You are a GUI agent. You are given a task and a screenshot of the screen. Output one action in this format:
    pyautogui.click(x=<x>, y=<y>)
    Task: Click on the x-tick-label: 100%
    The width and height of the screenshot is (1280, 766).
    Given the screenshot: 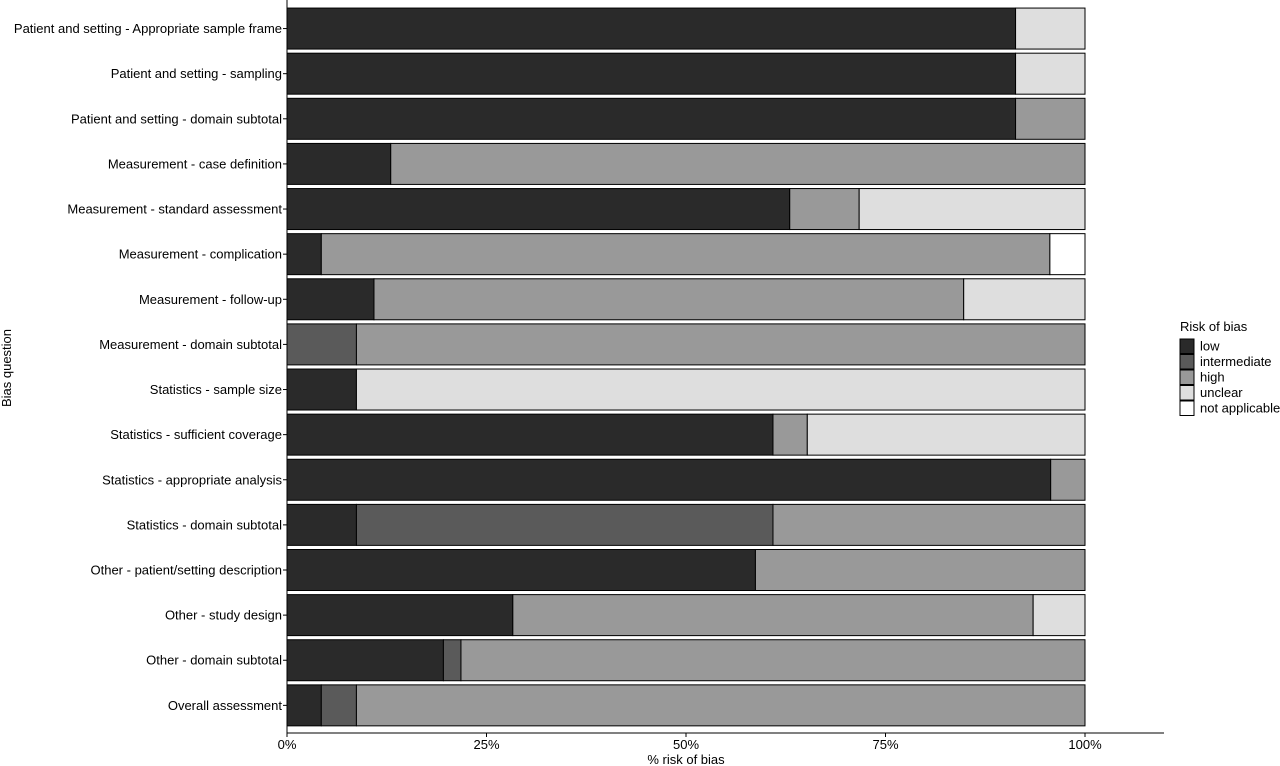 What is the action you would take?
    pyautogui.click(x=1085, y=744)
    